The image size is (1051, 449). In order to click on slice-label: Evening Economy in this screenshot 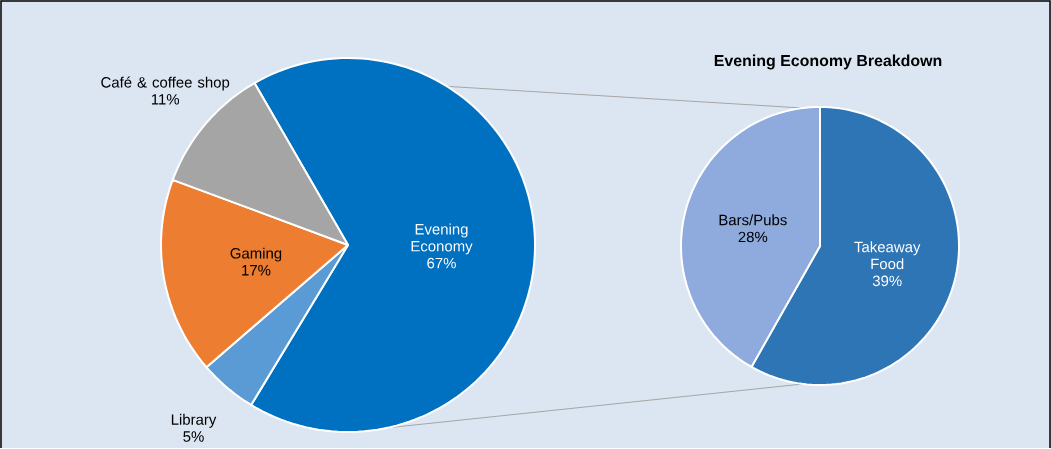, I will do `click(442, 239)`.